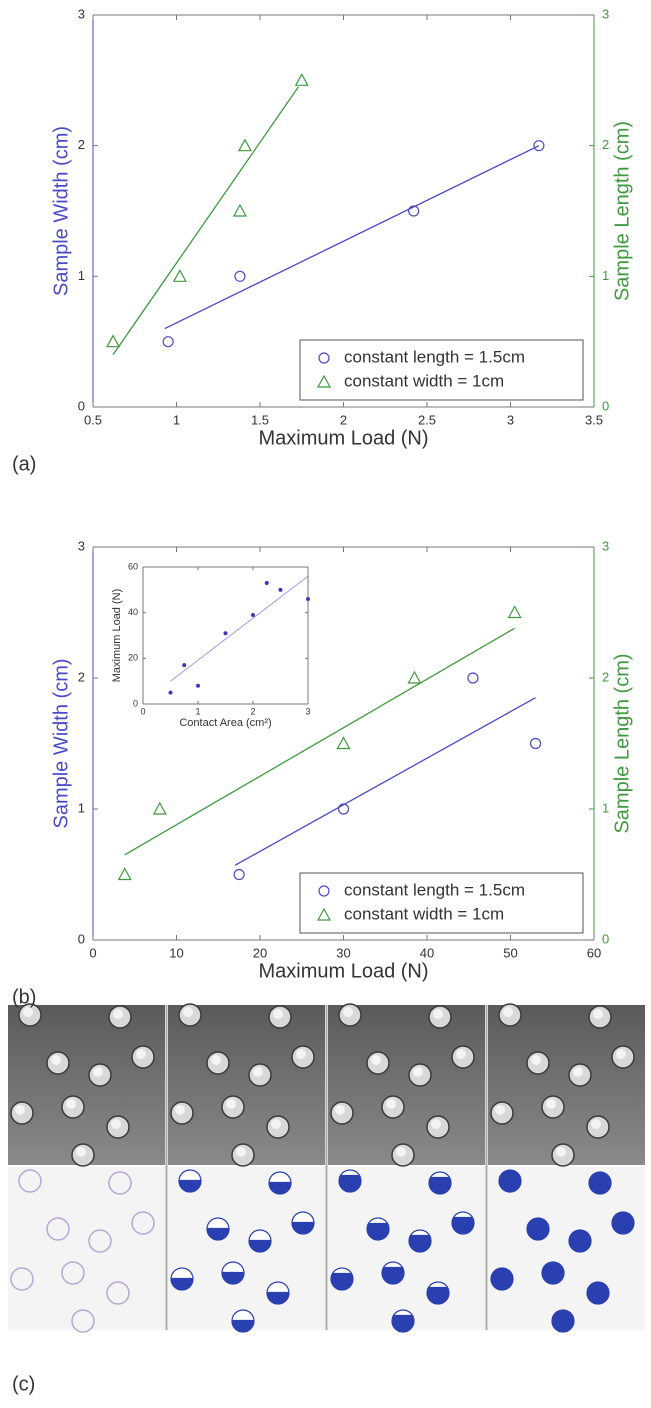  I want to click on x-tick-label: 3.5, so click(594, 419).